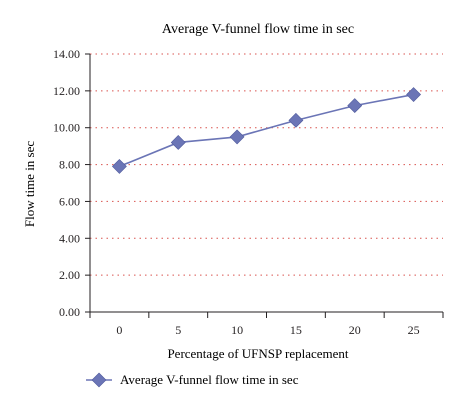 This screenshot has width=474, height=410. I want to click on legend: Average V-funnel flow time in sec, so click(192, 380).